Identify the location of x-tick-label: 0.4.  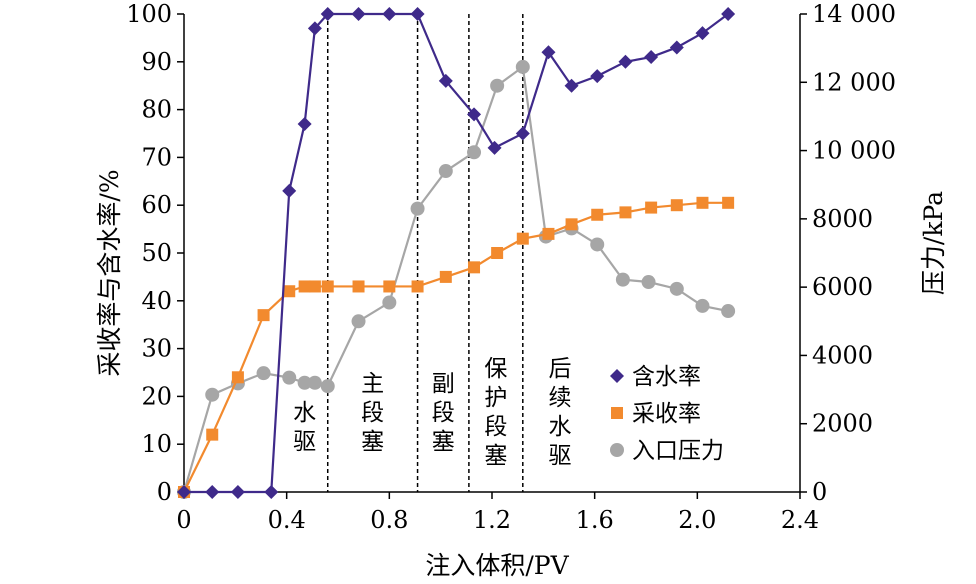
(287, 520).